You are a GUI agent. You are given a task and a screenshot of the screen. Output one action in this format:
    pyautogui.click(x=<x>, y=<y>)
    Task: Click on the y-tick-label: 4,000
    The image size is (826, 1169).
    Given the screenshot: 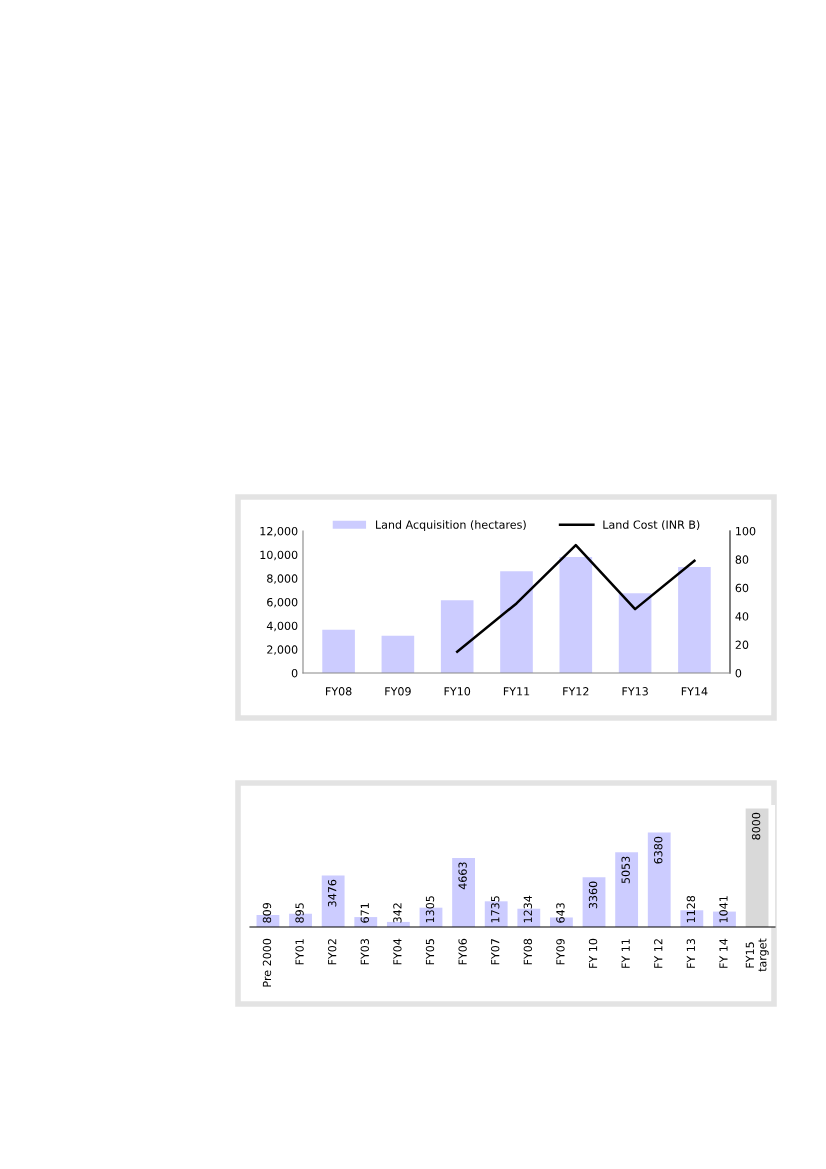 What is the action you would take?
    pyautogui.click(x=282, y=626)
    